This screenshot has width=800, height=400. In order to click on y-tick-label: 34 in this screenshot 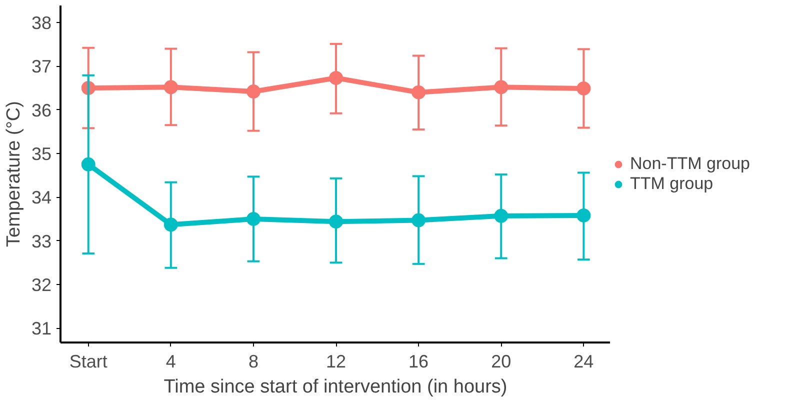, I will do `click(41, 198)`.